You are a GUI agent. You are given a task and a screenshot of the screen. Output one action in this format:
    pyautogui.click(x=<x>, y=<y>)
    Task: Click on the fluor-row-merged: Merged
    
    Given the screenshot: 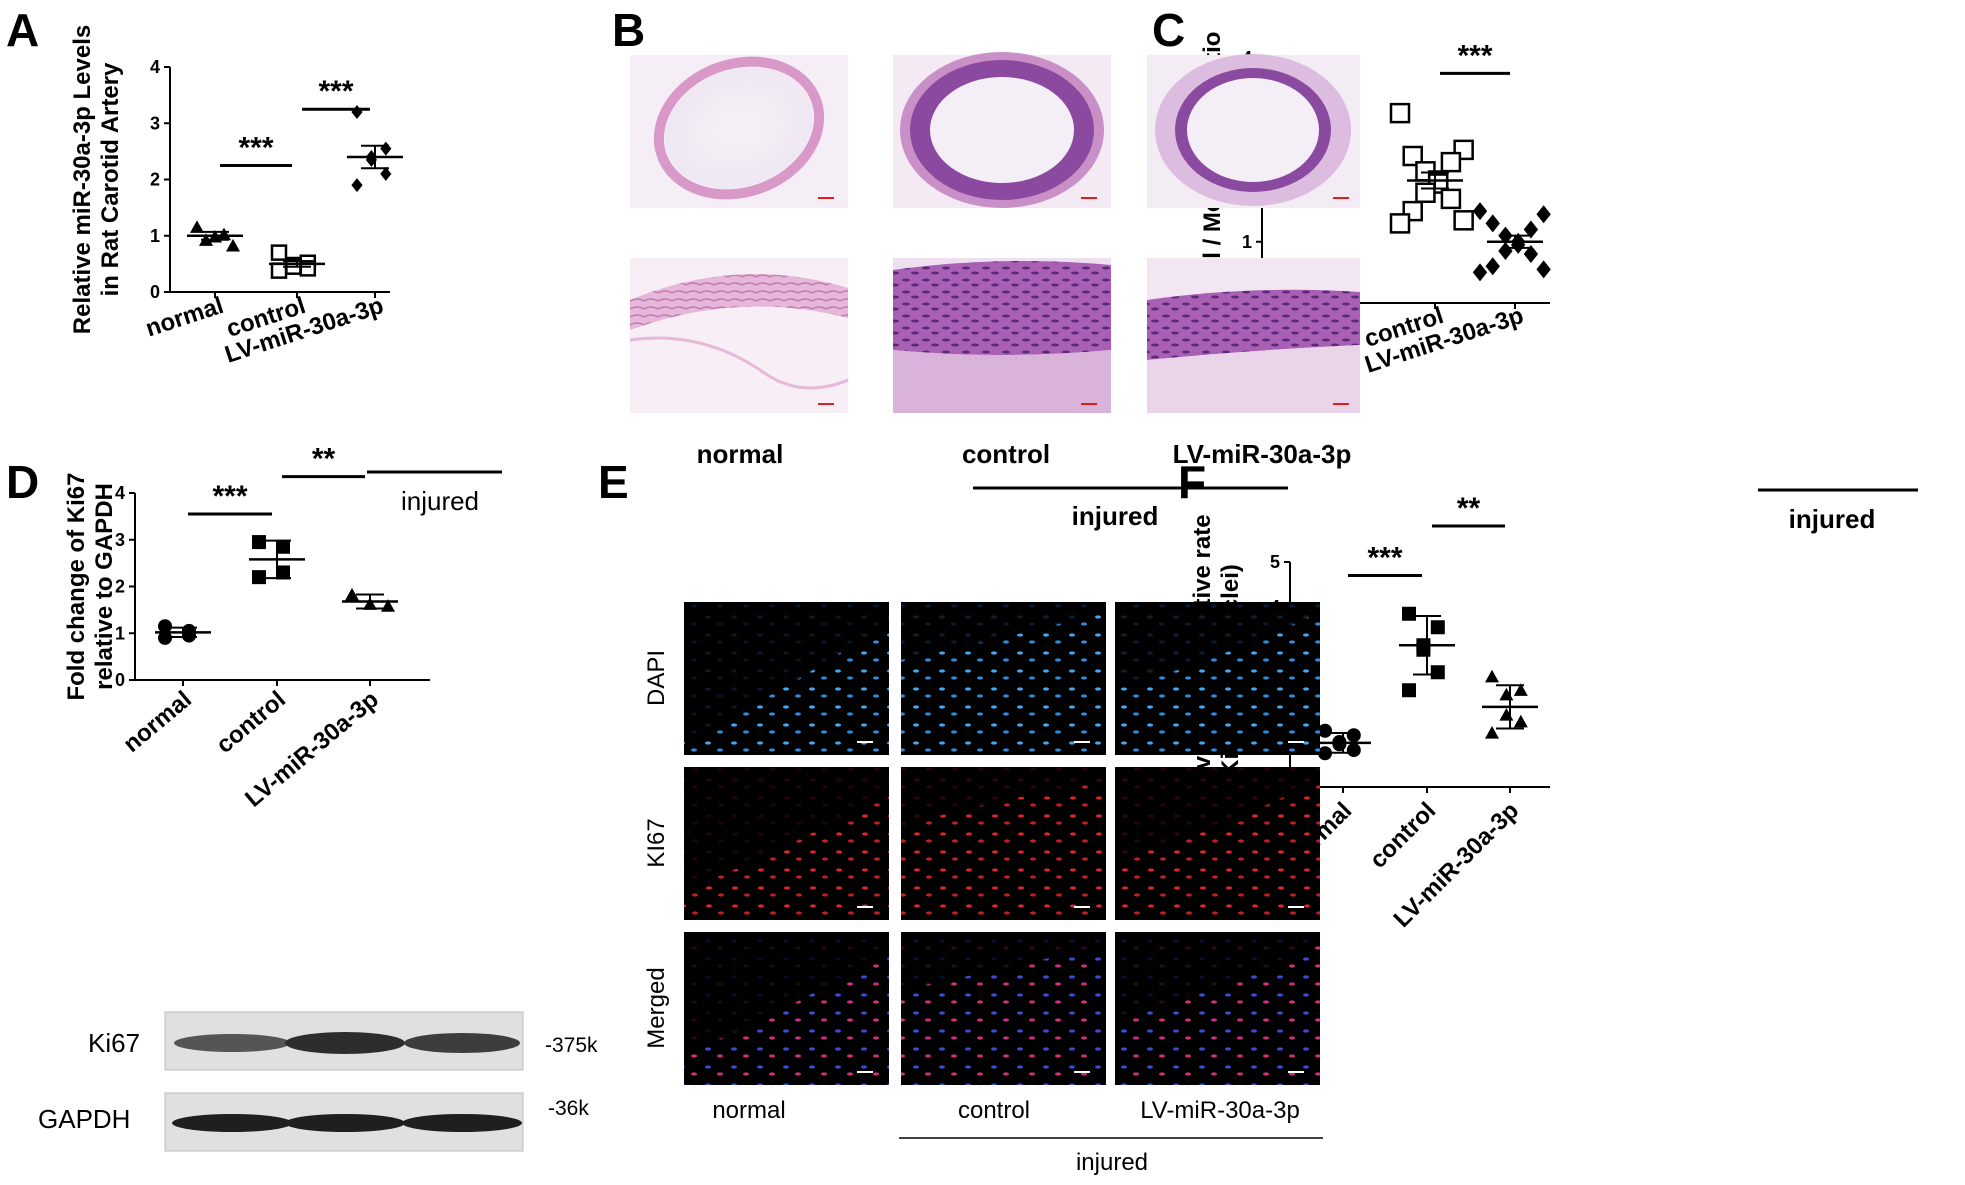 What is the action you would take?
    pyautogui.click(x=656, y=1007)
    